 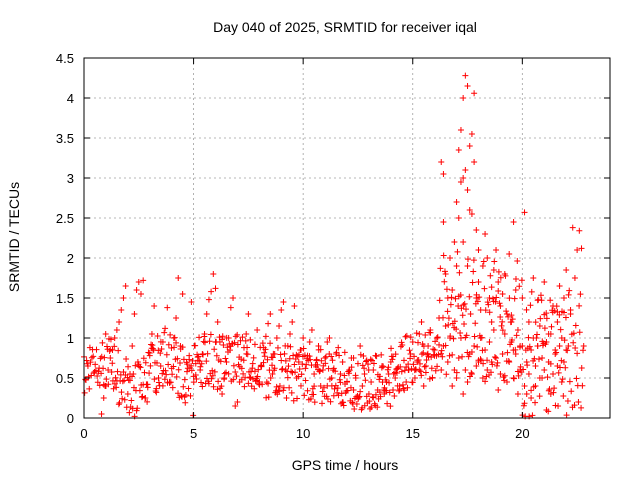 What do you see at coordinates (14, 237) in the screenshot?
I see `y-axis-label: SRMTID / TECUs` at bounding box center [14, 237].